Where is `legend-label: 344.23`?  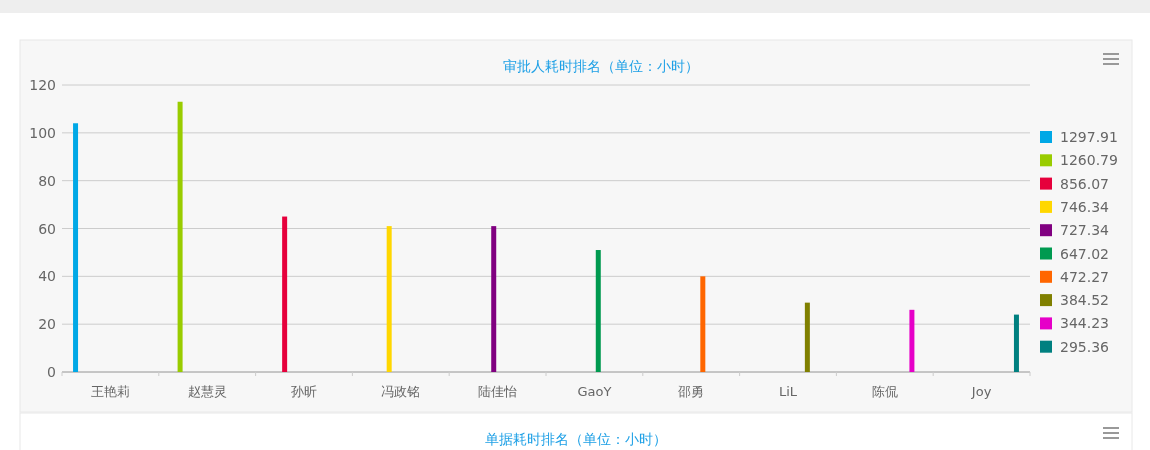 legend-label: 344.23 is located at coordinates (1084, 323).